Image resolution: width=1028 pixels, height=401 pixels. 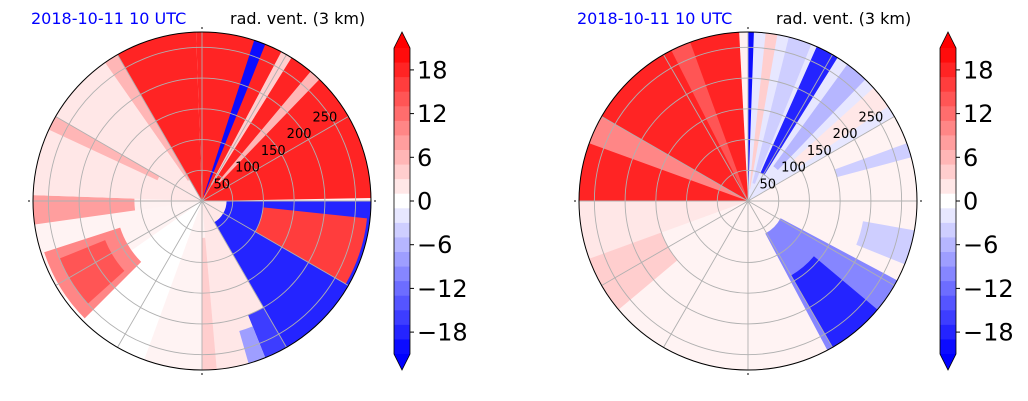 I want to click on chart-title-left: 2018-10-11 10 UTC, so click(x=654, y=18).